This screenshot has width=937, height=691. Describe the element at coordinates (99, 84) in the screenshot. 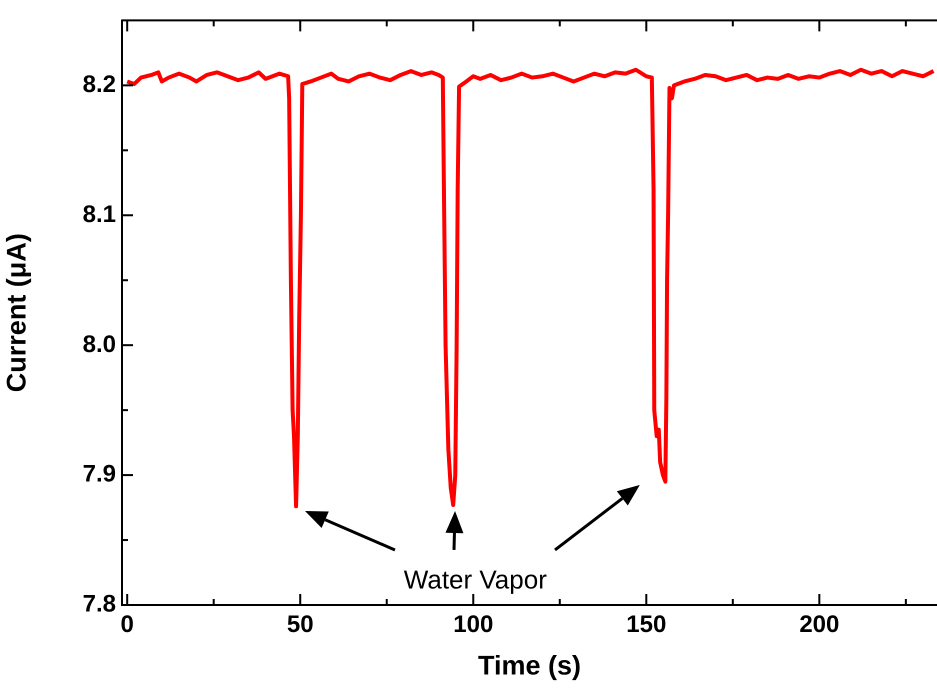

I see `y-tick-label: 8.2` at that location.